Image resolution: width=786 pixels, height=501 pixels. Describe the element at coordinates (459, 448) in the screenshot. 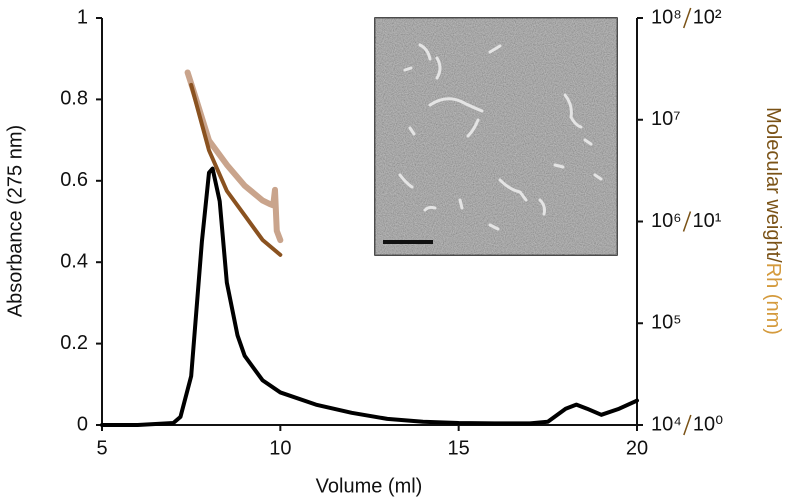

I see `x-tick-label: 15` at that location.